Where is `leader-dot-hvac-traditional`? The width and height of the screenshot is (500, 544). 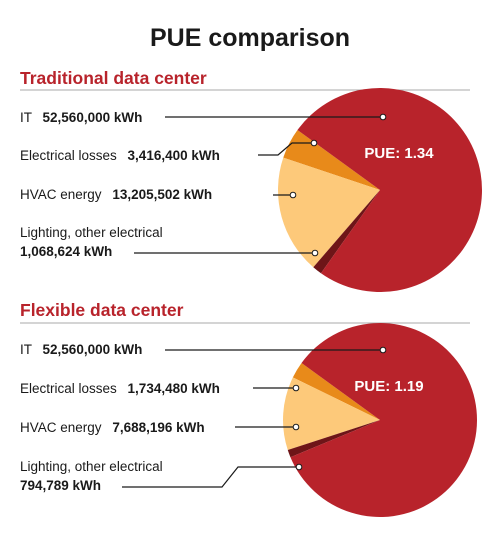
leader-dot-hvac-traditional is located at coordinates (293, 195).